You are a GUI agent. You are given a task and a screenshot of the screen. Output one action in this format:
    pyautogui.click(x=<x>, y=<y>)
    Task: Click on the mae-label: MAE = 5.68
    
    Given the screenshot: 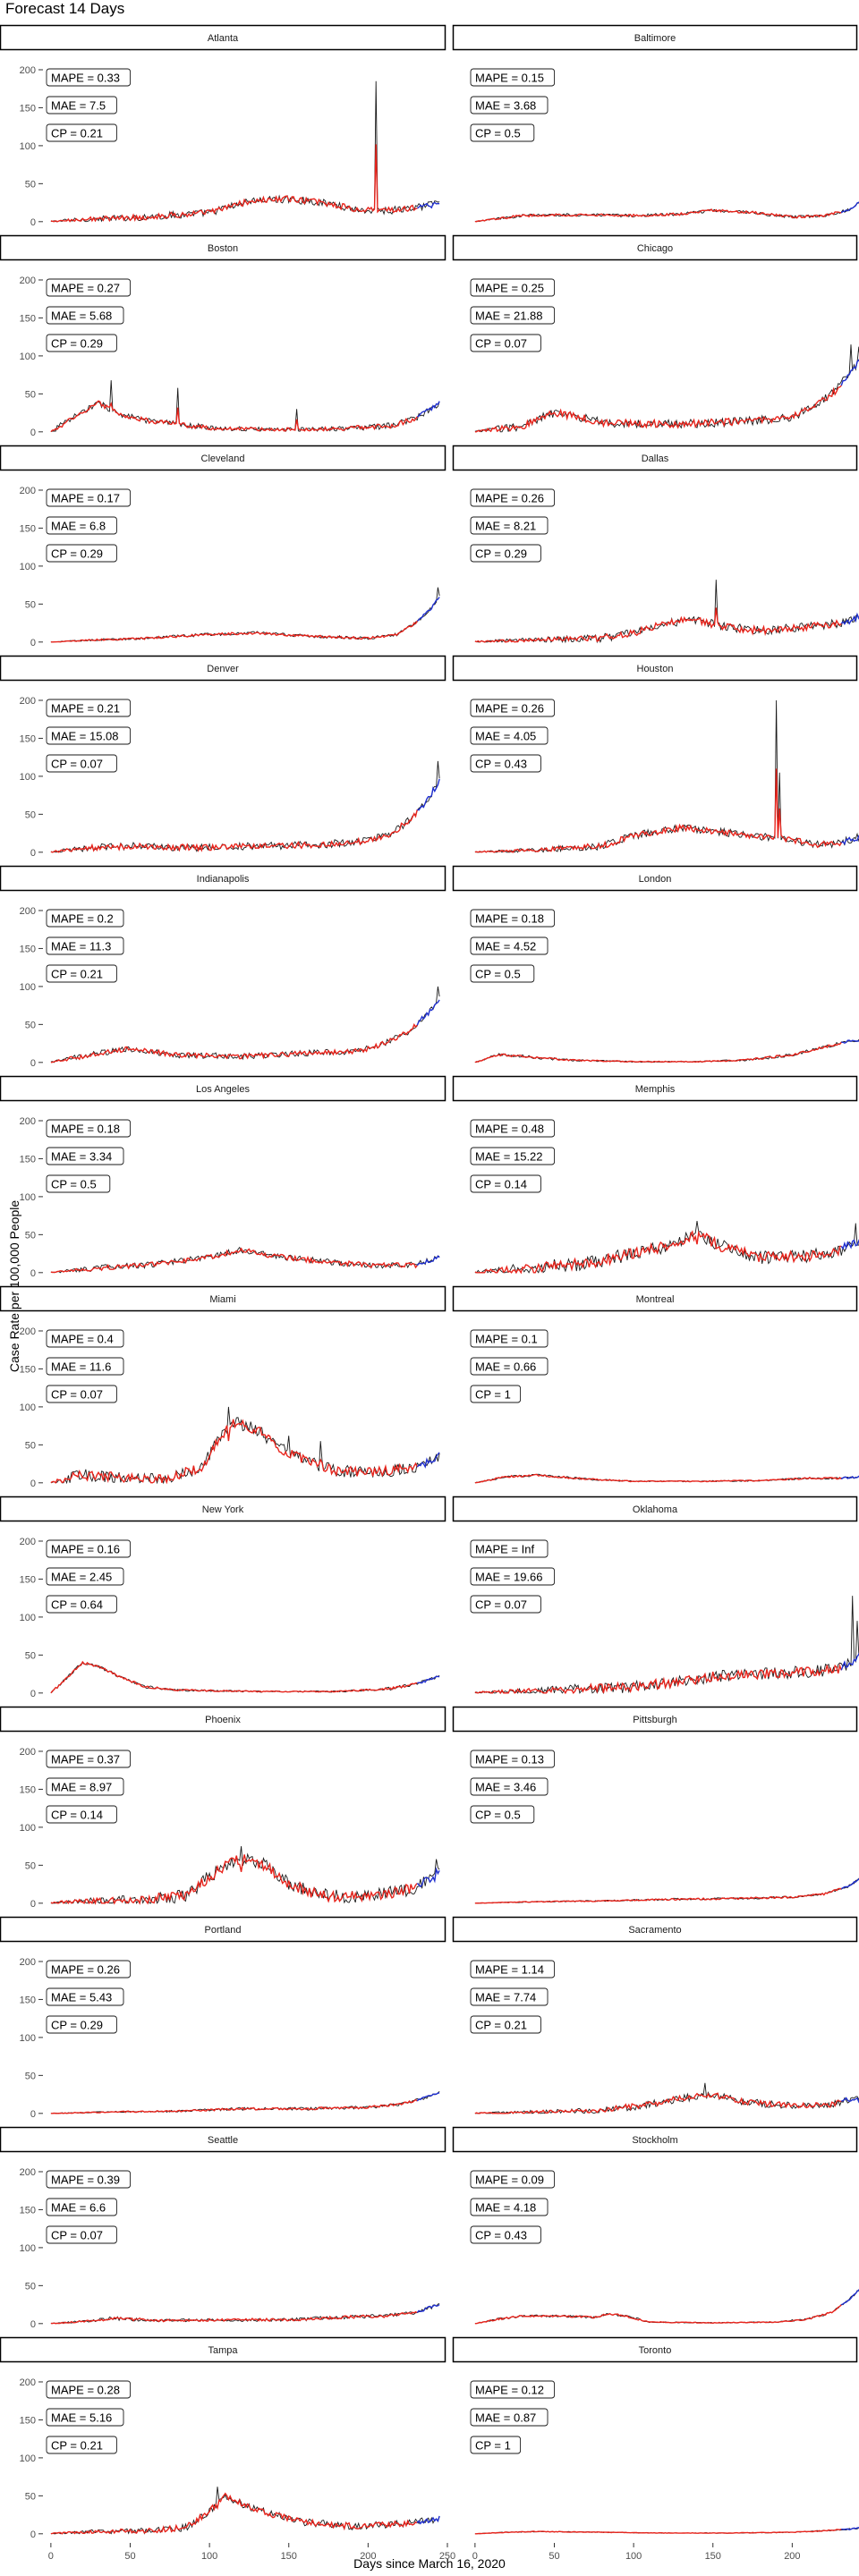 What is the action you would take?
    pyautogui.click(x=81, y=316)
    